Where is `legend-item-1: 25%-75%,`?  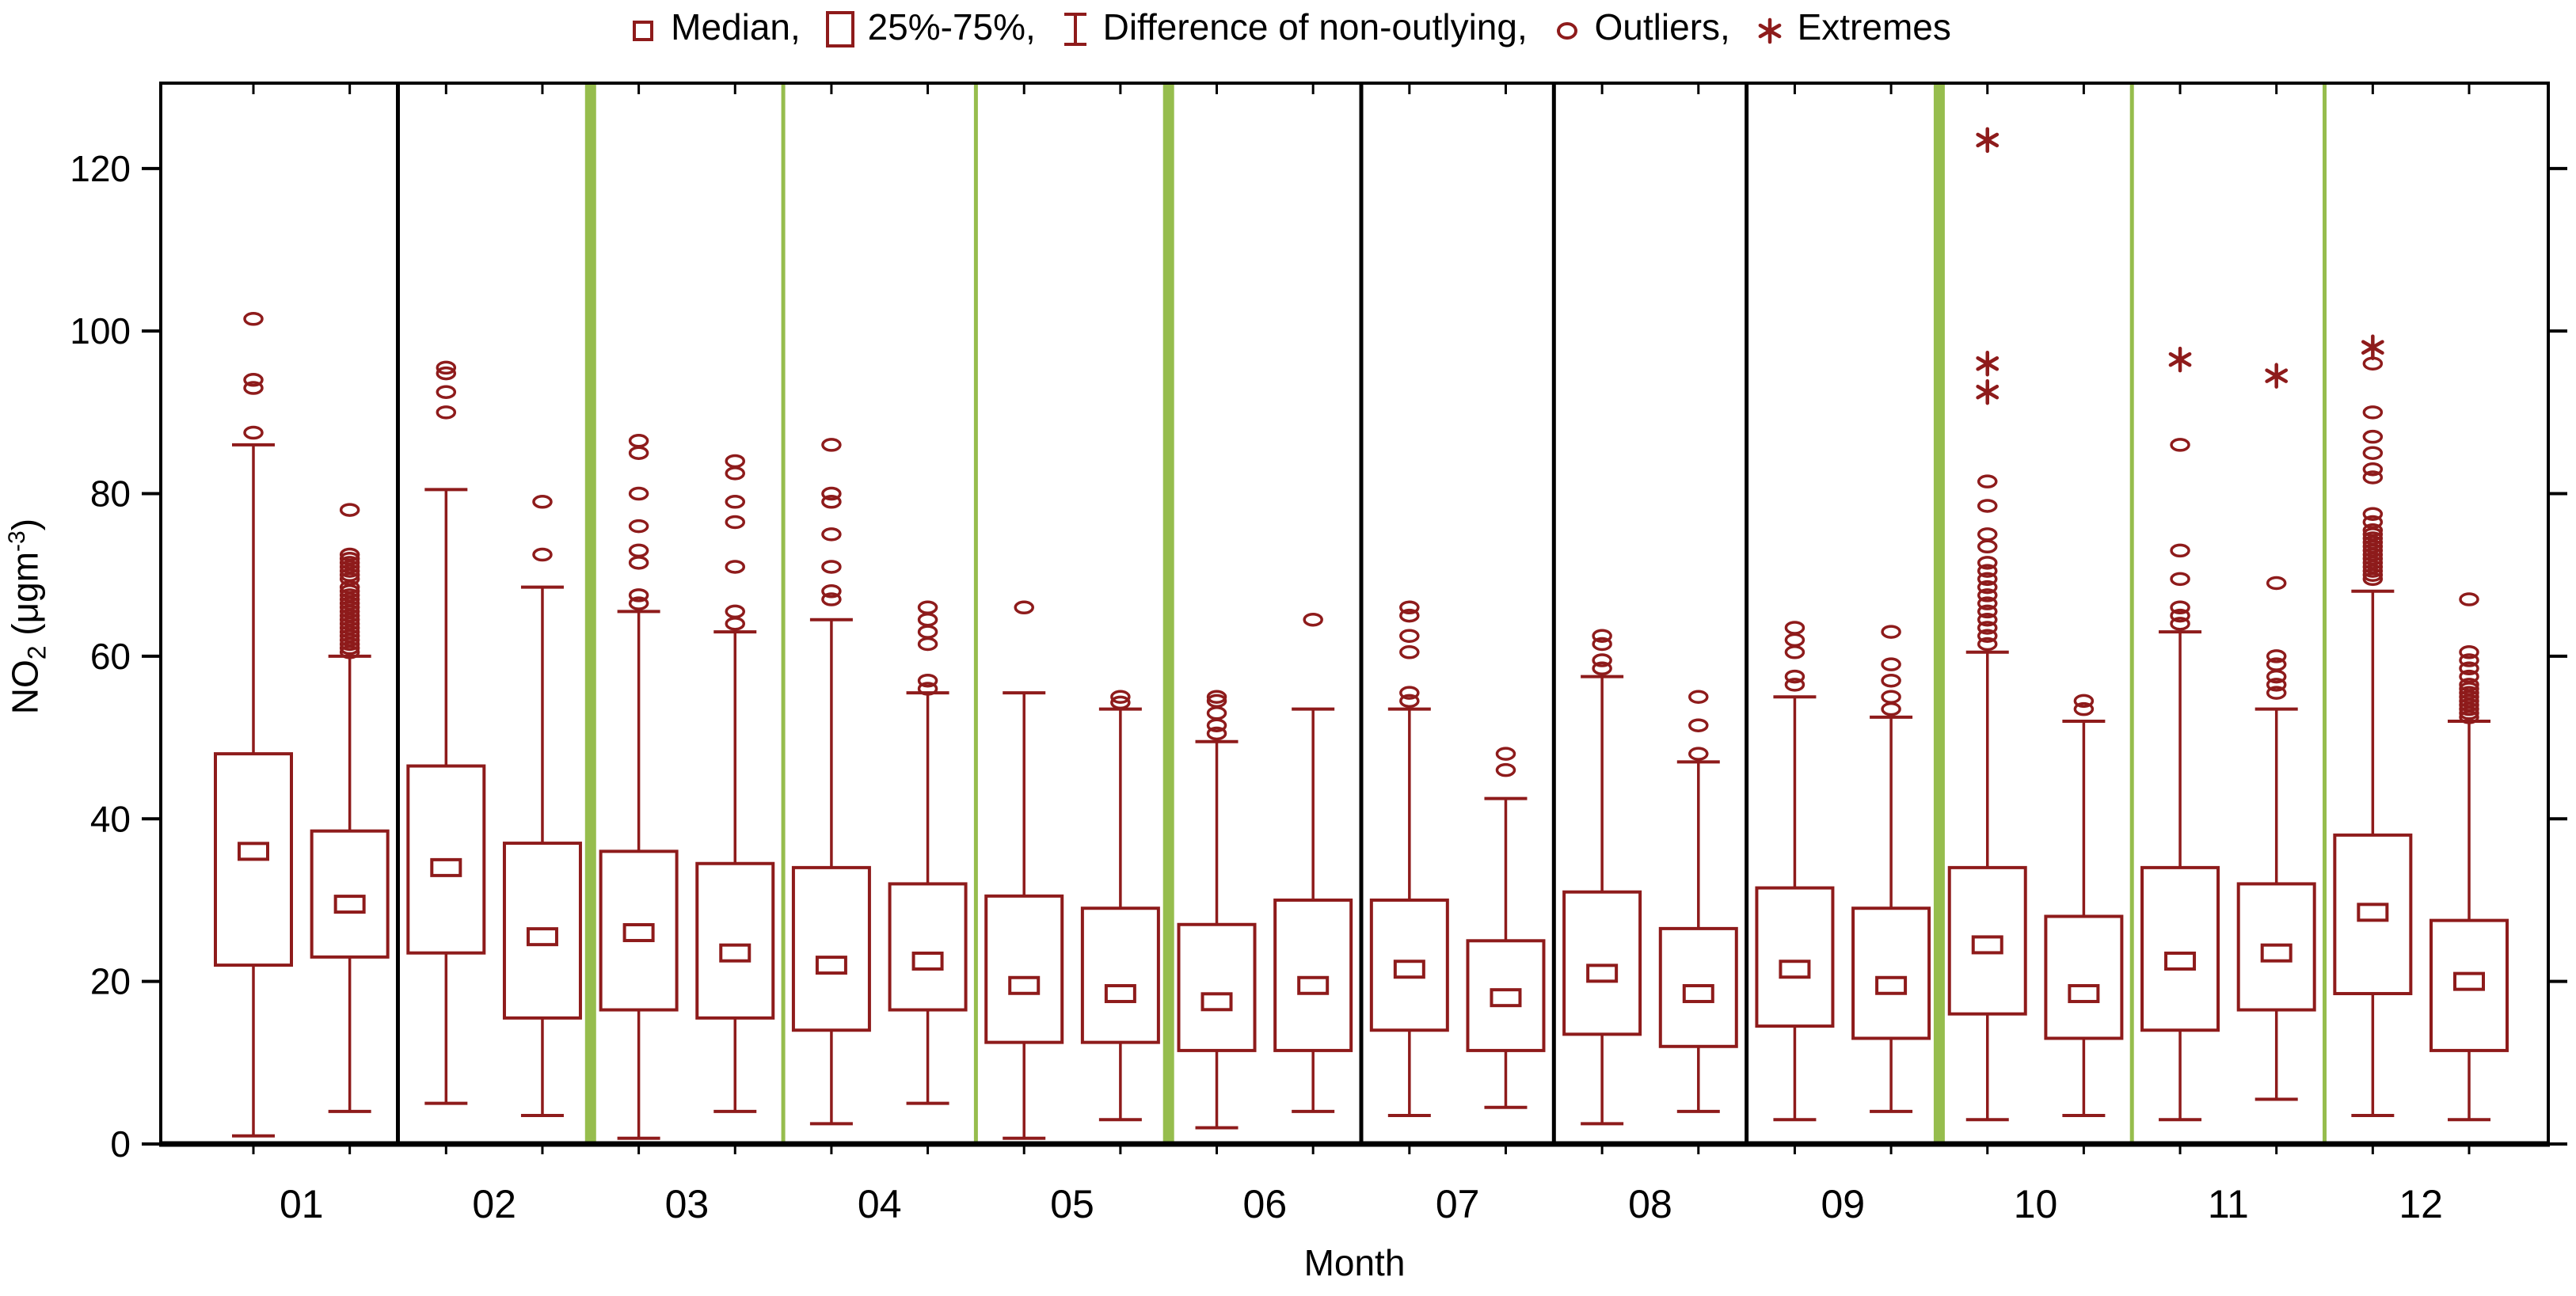 legend-item-1: 25%-75%, is located at coordinates (934, 27).